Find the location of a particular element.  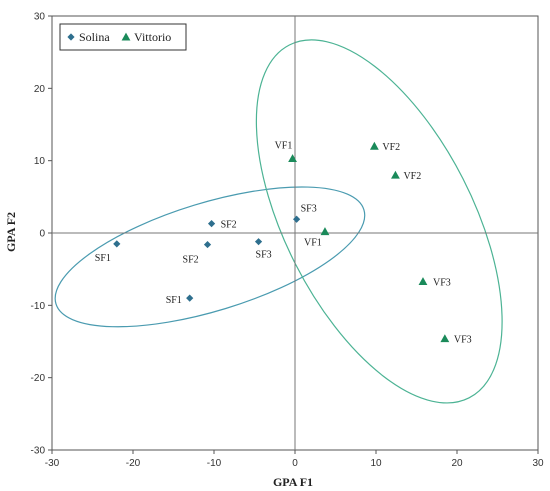

y-tick-label: -30 is located at coordinates (38, 451).